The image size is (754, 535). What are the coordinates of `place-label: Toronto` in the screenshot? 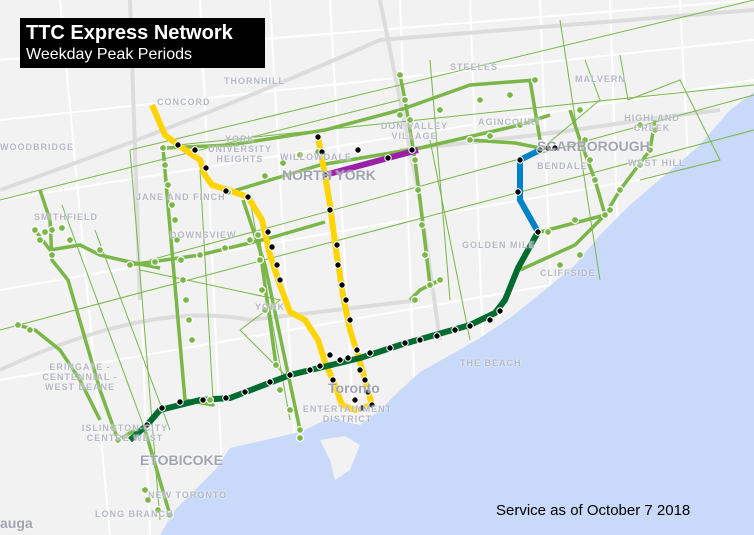 It's located at (354, 388).